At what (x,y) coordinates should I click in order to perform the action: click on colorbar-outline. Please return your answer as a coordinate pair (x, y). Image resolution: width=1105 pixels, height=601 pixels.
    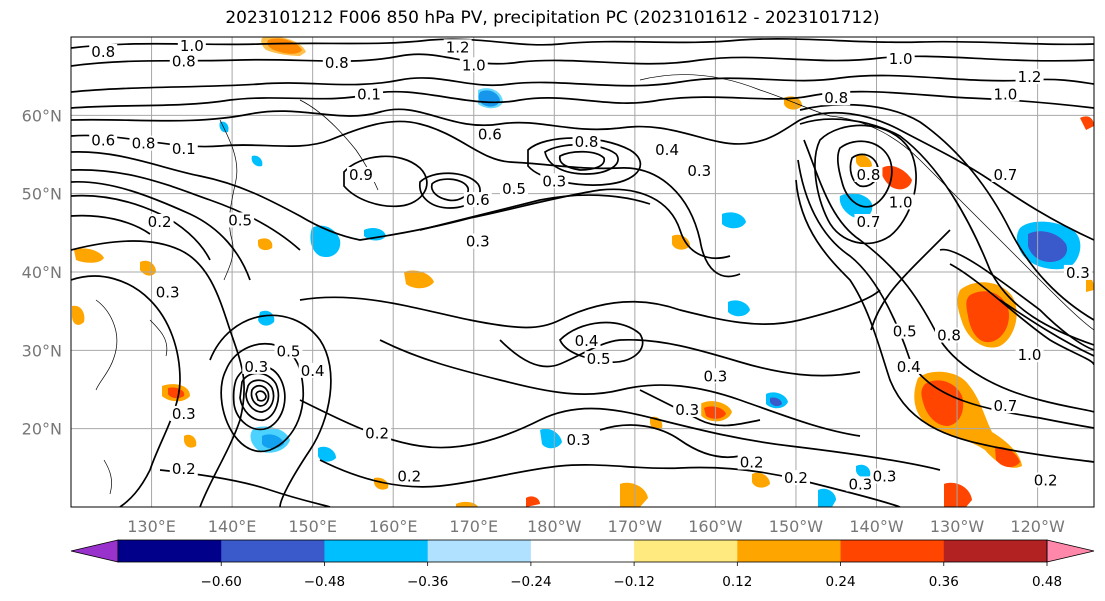
    Looking at the image, I should click on (582, 551).